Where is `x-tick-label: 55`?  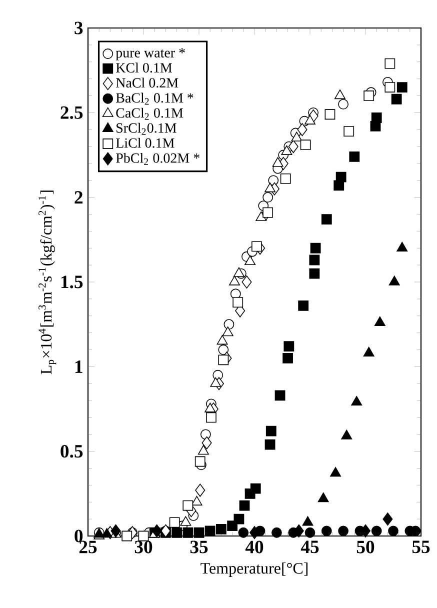
x-tick-label: 55 is located at coordinates (421, 547).